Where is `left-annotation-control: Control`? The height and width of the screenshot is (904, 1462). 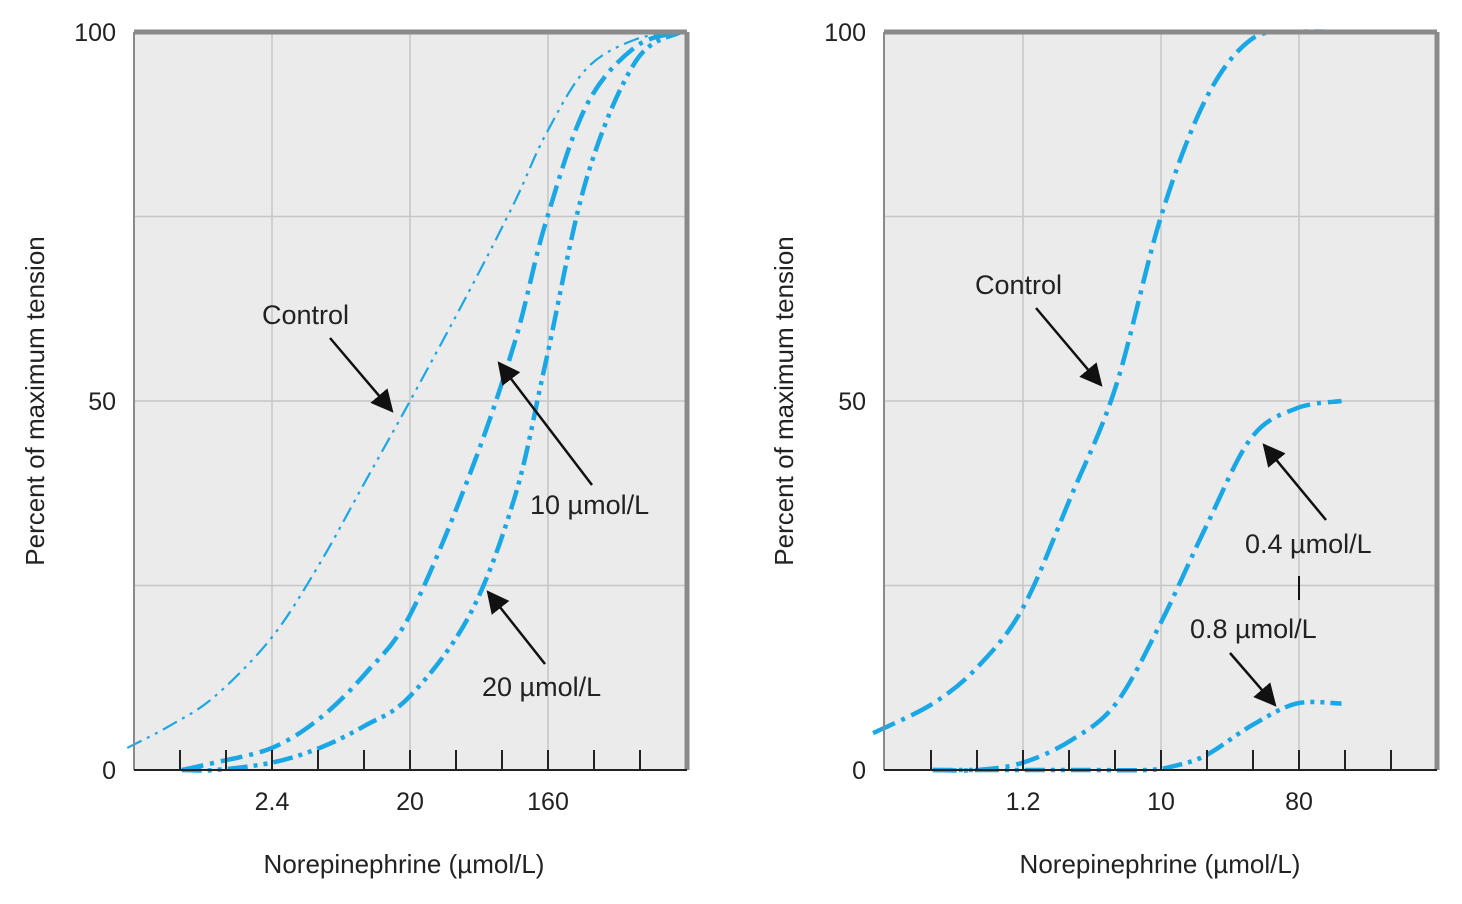 left-annotation-control: Control is located at coordinates (305, 315).